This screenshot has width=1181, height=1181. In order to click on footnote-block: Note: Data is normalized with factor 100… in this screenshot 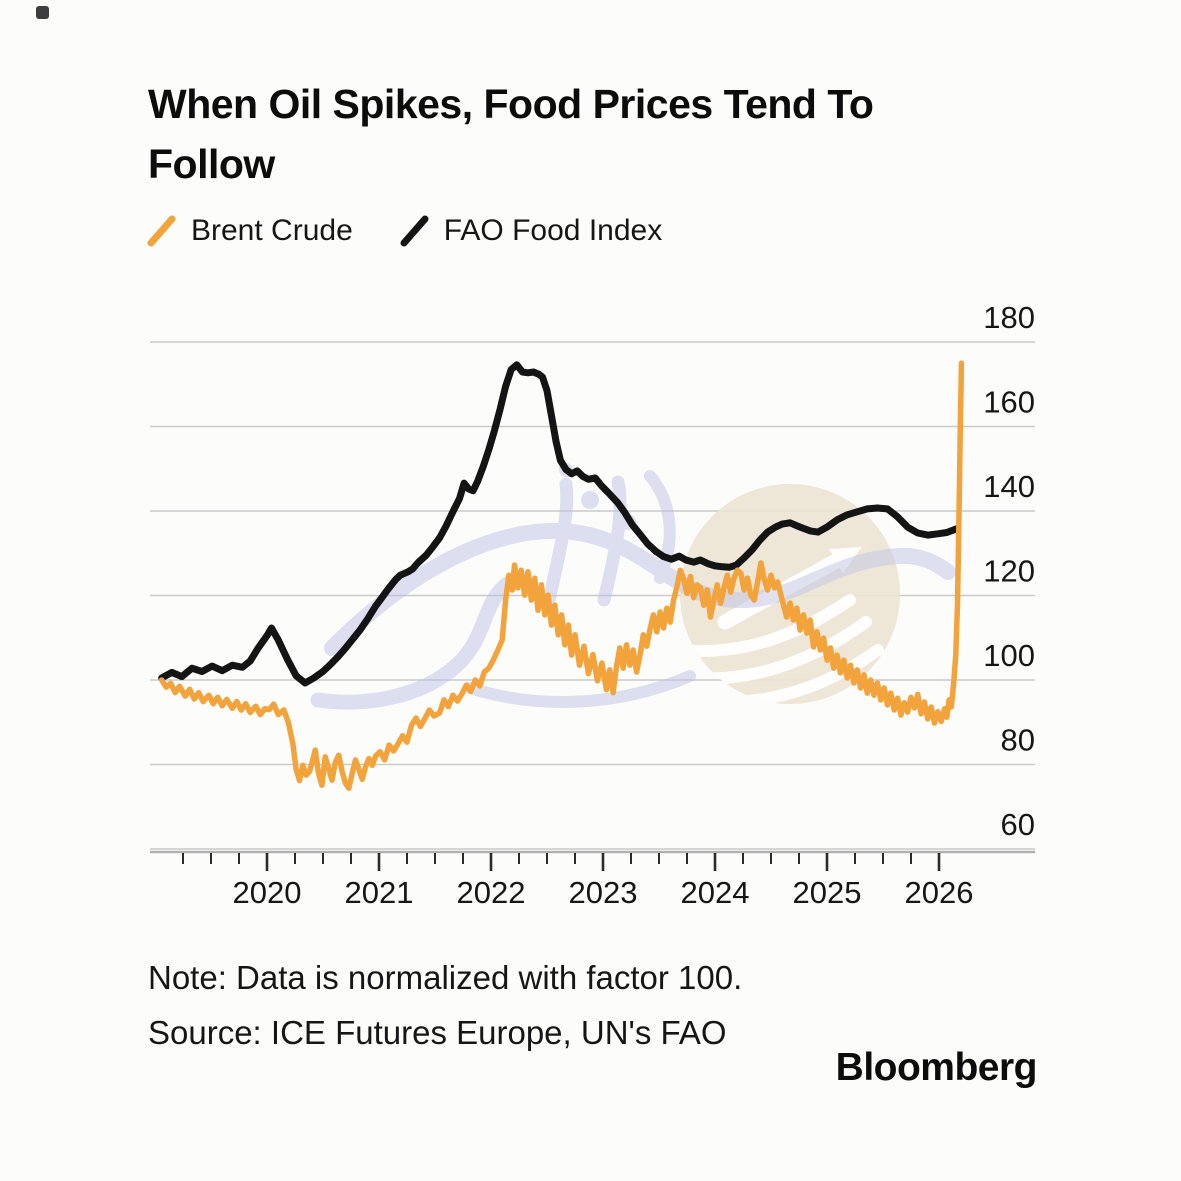, I will do `click(445, 1005)`.